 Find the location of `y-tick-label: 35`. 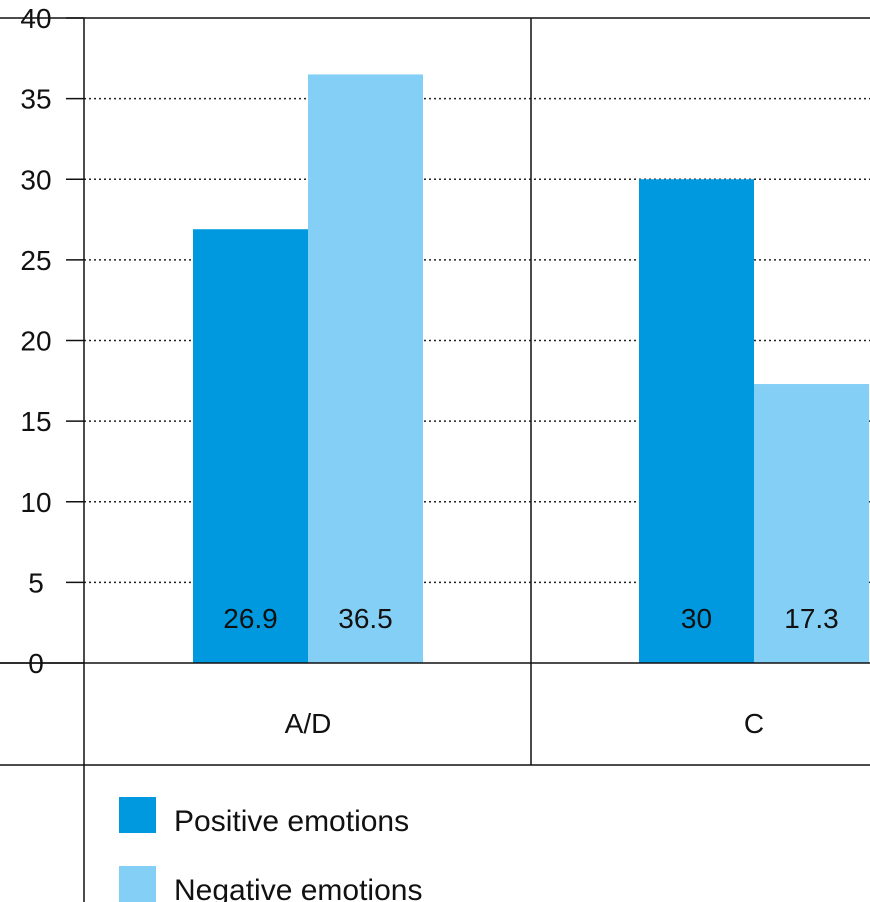

y-tick-label: 35 is located at coordinates (35, 99).